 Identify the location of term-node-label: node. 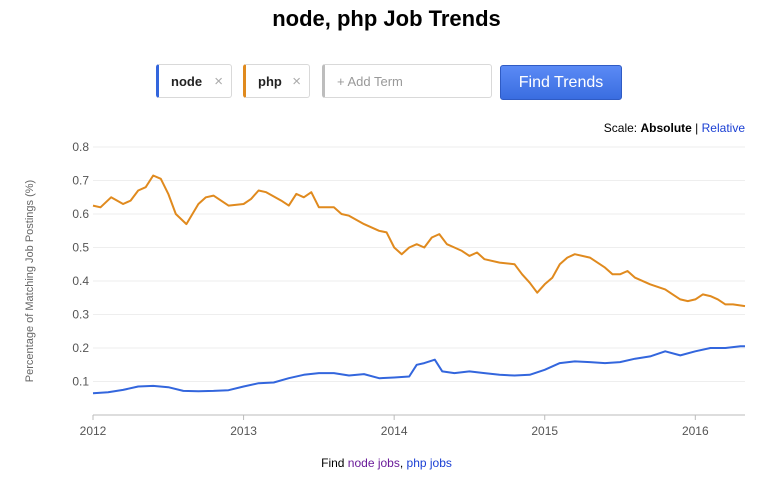
(187, 81).